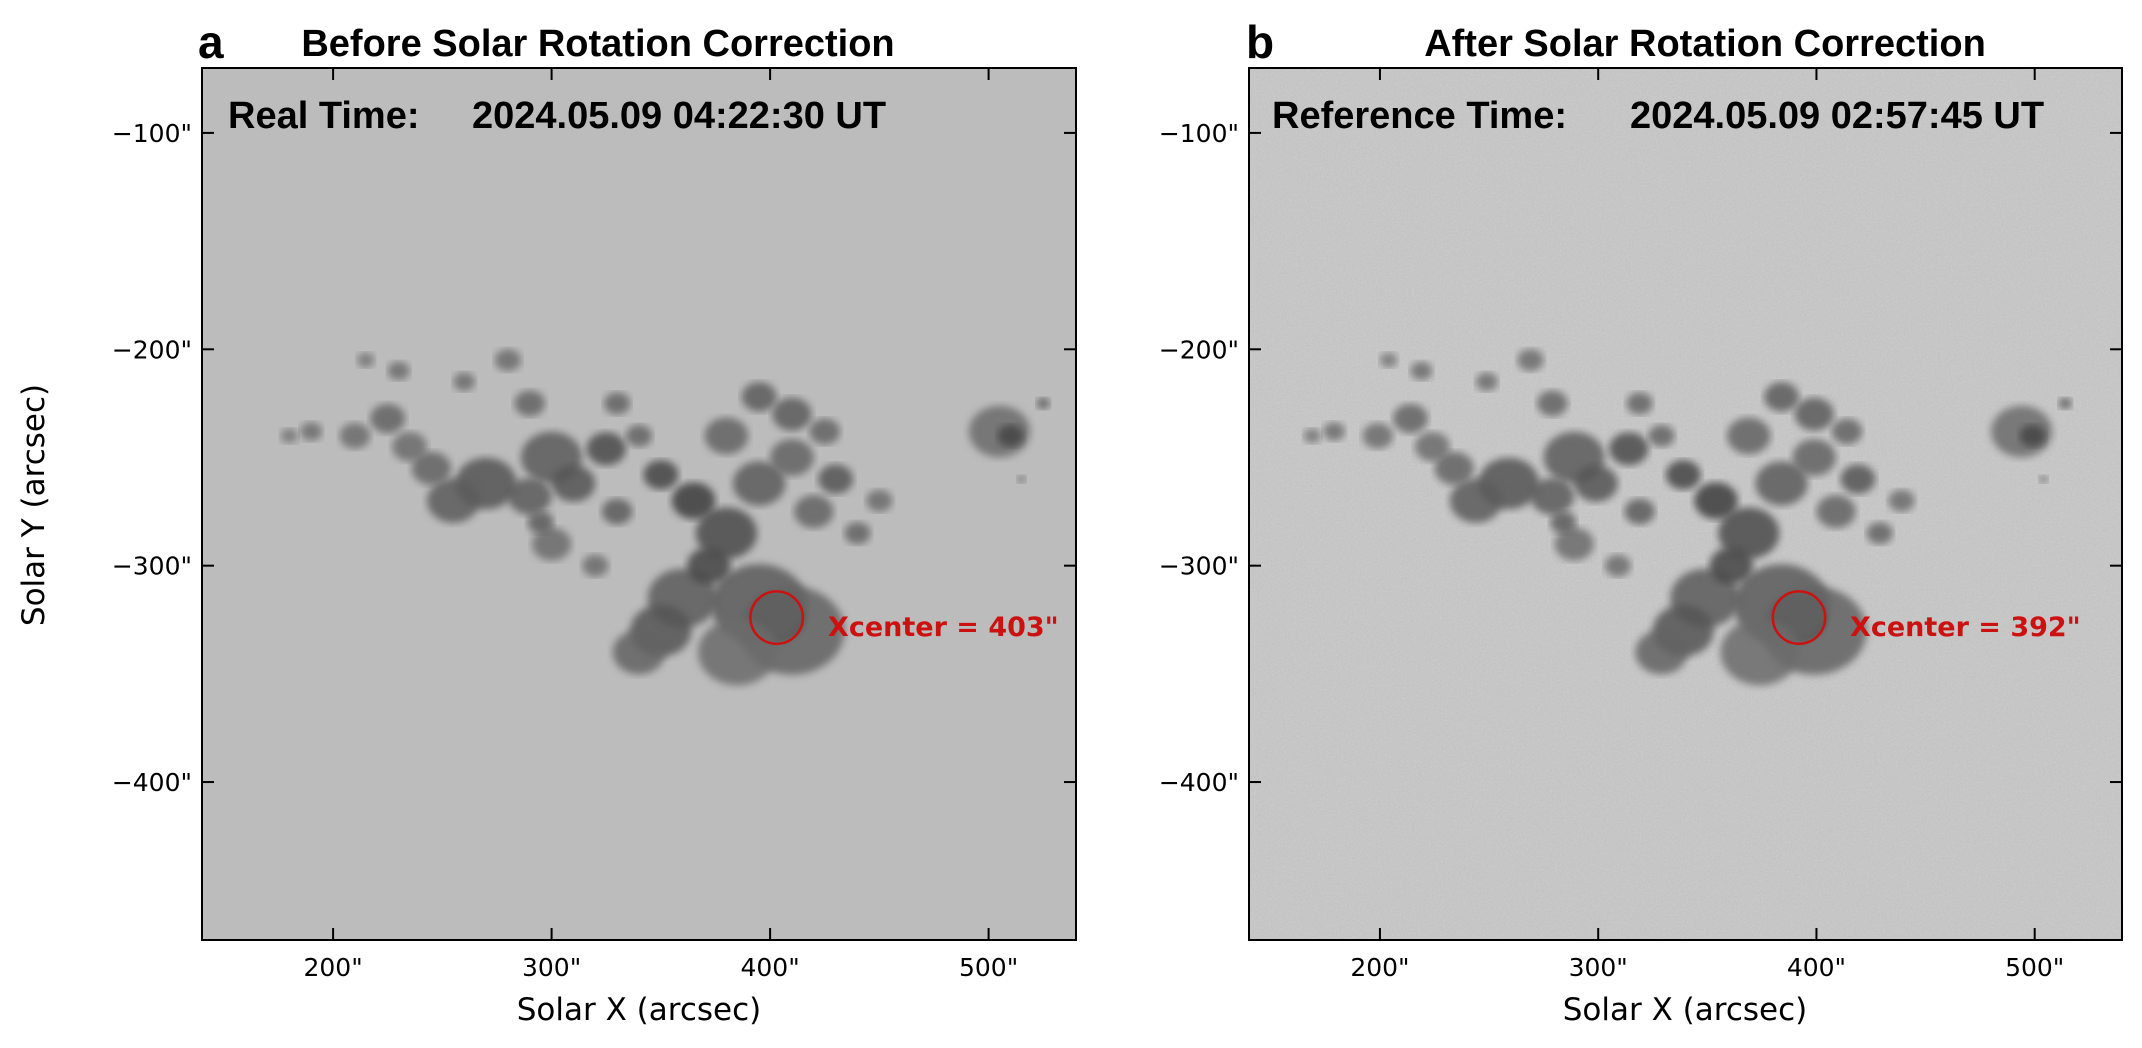 The height and width of the screenshot is (1048, 2142). Describe the element at coordinates (943, 627) in the screenshot. I see `xcenter-annotation: Xcenter = 403"` at that location.